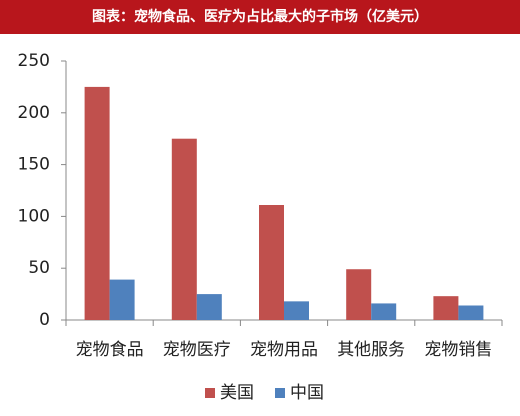  What do you see at coordinates (34, 113) in the screenshot?
I see `y-tick-label: 200` at bounding box center [34, 113].